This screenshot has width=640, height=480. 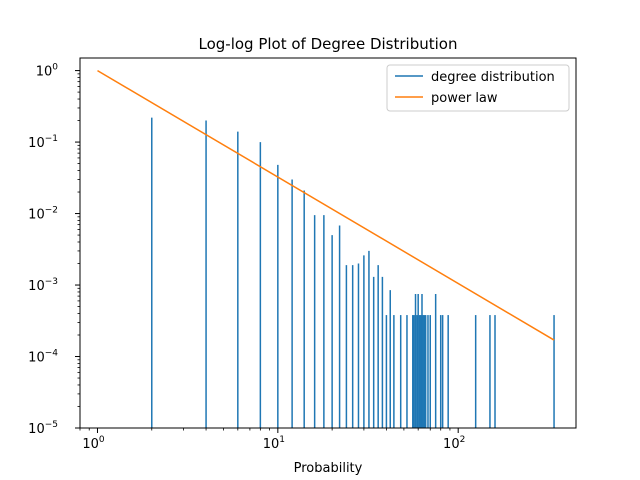 What do you see at coordinates (464, 98) in the screenshot?
I see `legend-label-power-law: power law` at bounding box center [464, 98].